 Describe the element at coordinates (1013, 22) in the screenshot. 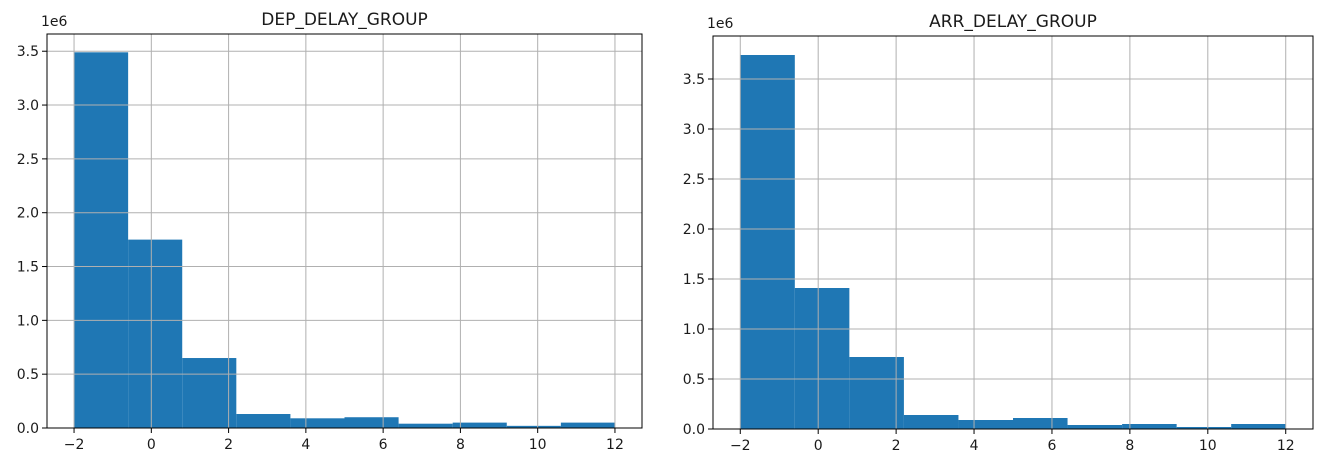

I see `chart-title: ARR_DELAY_GROUP` at that location.